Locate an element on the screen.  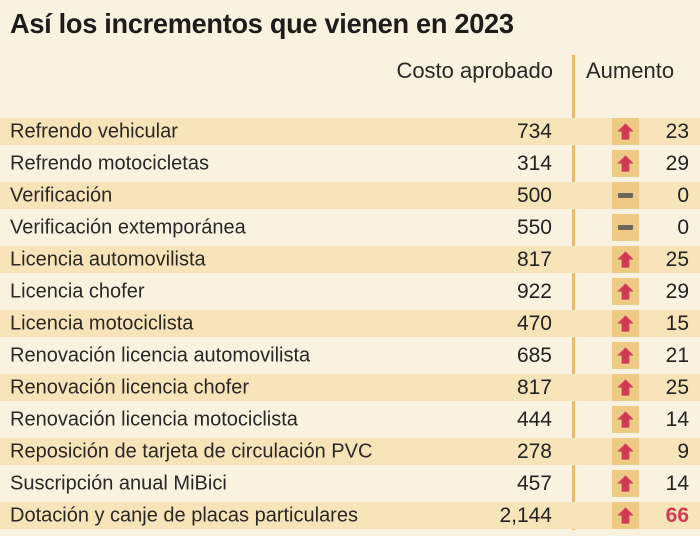
row-label: Renovación licencia motociclista is located at coordinates (154, 419).